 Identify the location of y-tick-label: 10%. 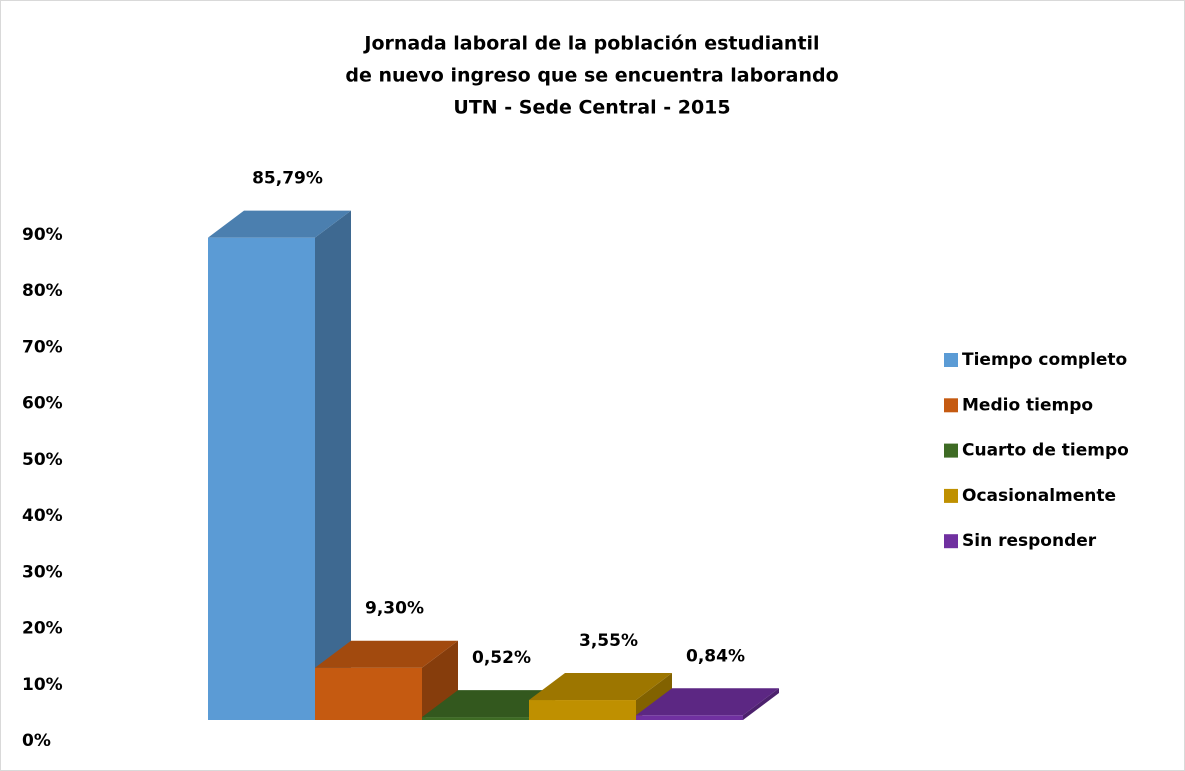
(42, 685).